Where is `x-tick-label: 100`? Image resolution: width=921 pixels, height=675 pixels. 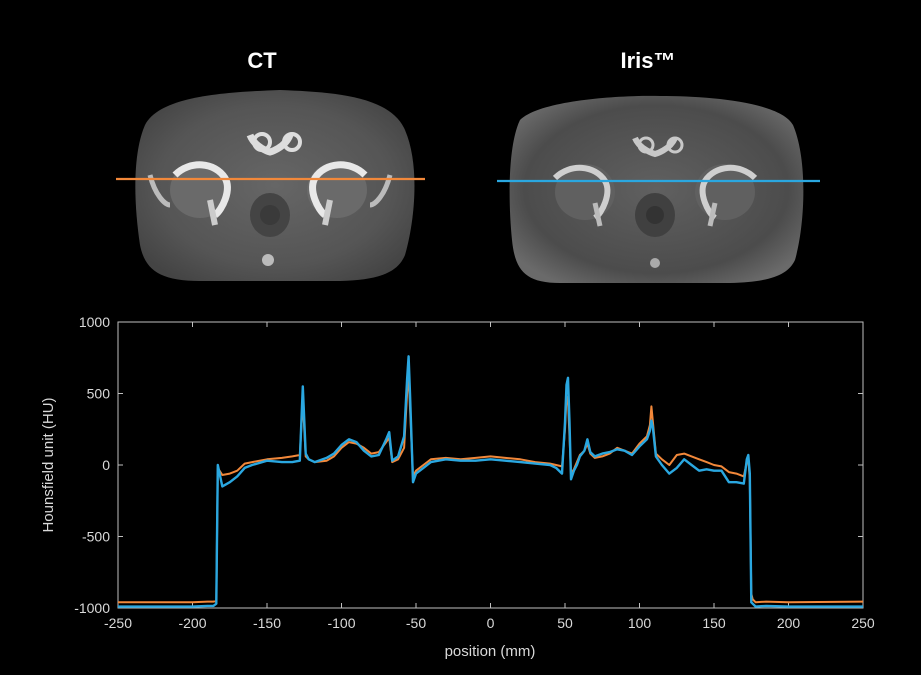 x-tick-label: 100 is located at coordinates (640, 623).